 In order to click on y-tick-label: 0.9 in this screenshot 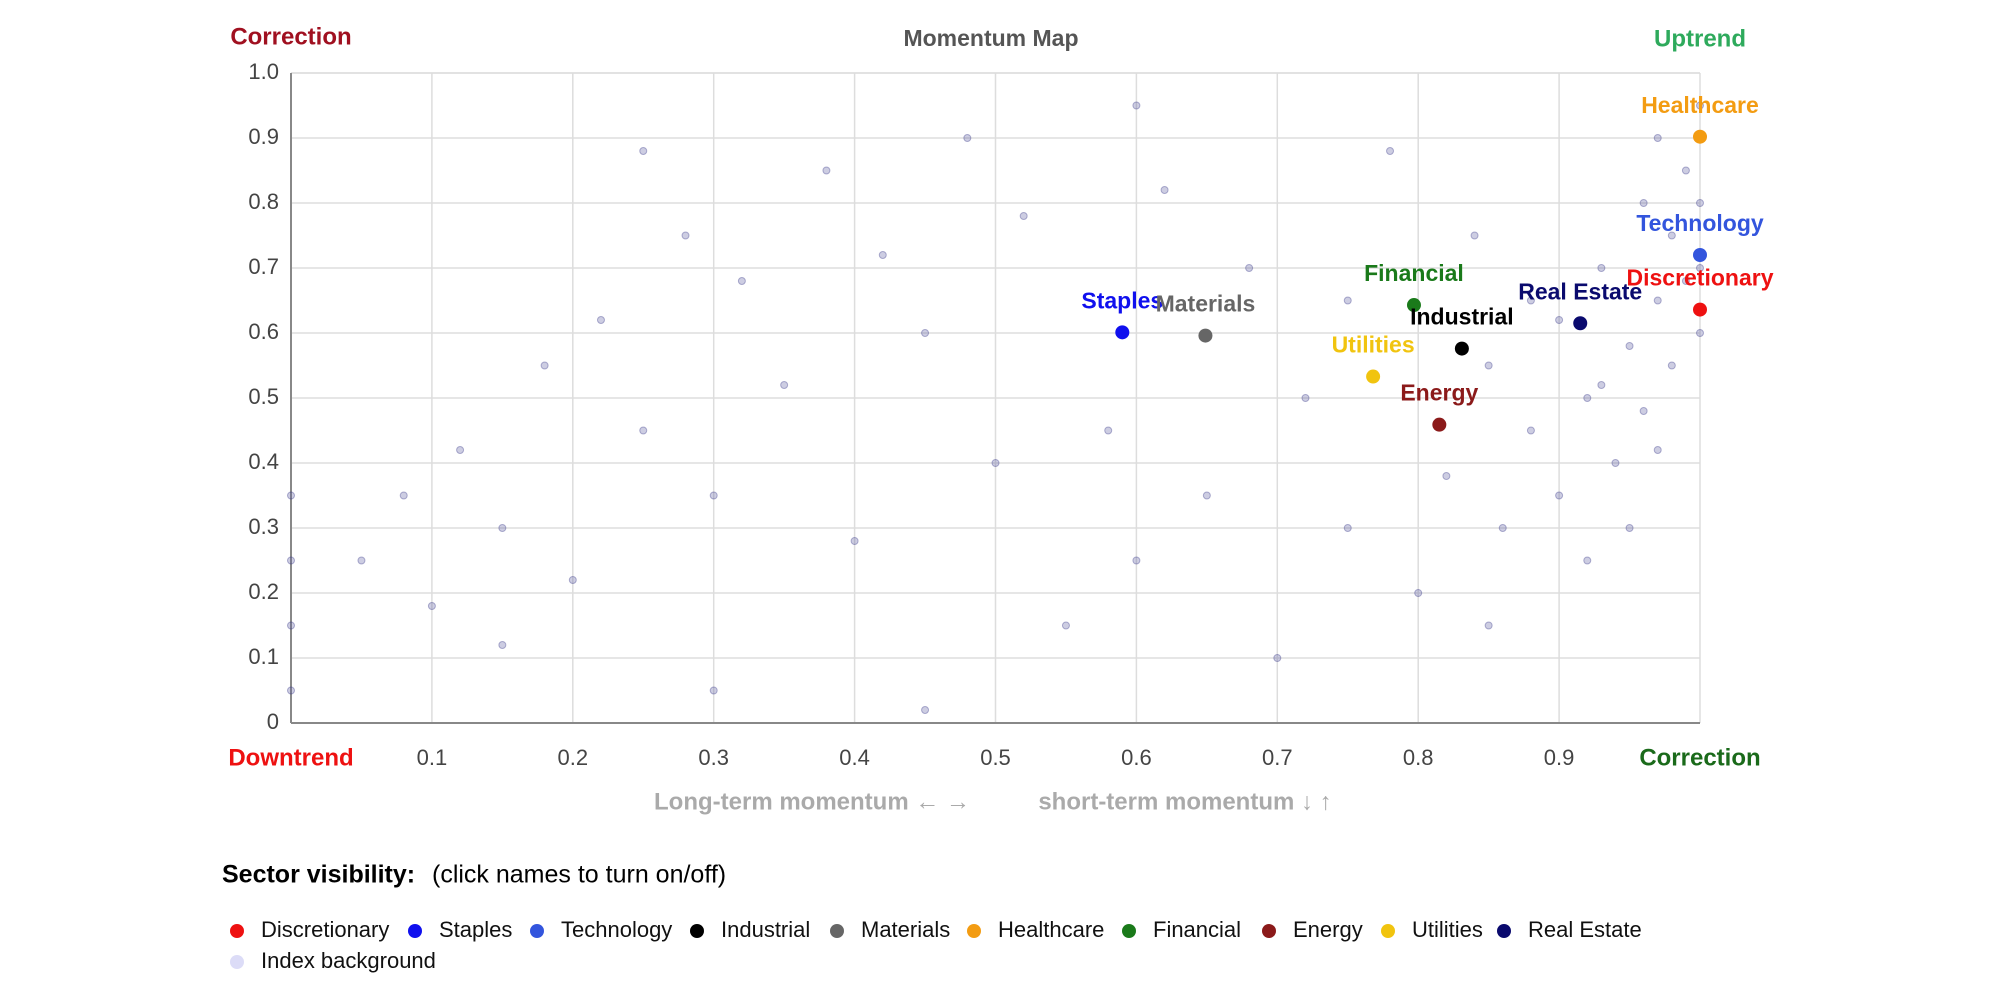, I will do `click(263, 136)`.